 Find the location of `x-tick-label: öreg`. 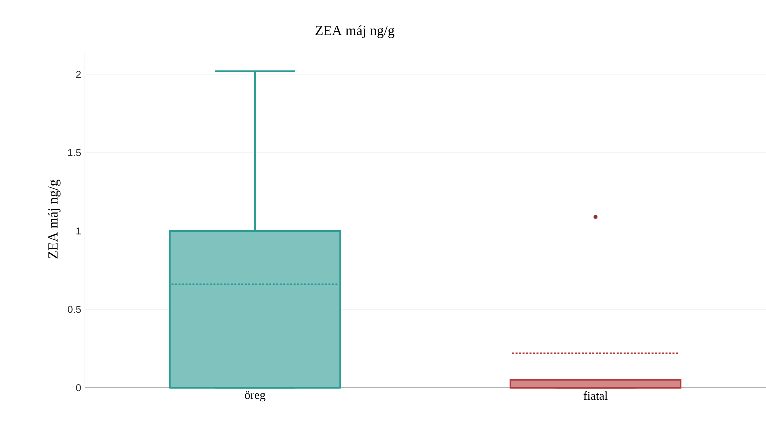

x-tick-label: öreg is located at coordinates (255, 397).